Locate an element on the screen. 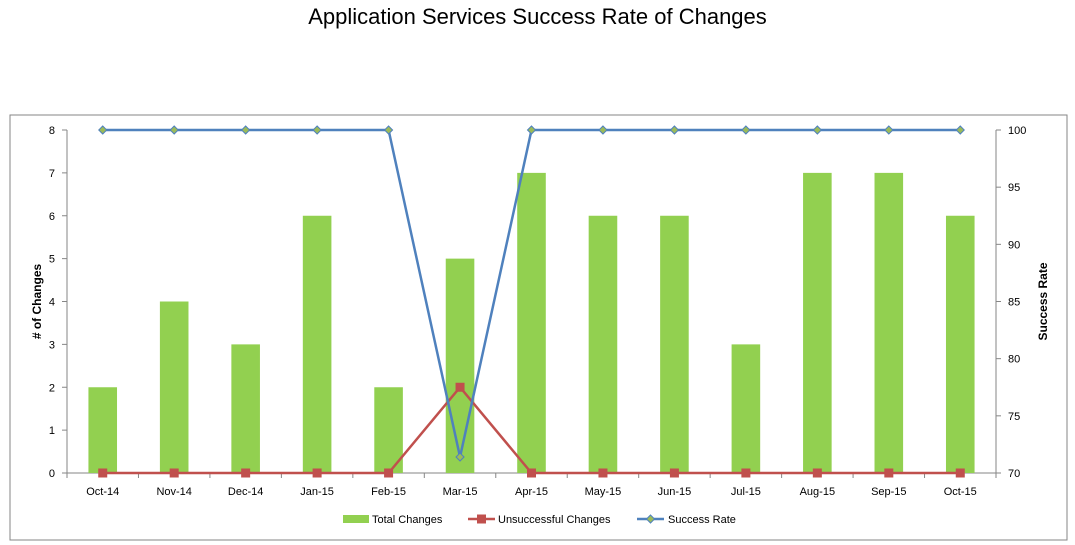  x-tick-label: Feb-15 is located at coordinates (388, 492).